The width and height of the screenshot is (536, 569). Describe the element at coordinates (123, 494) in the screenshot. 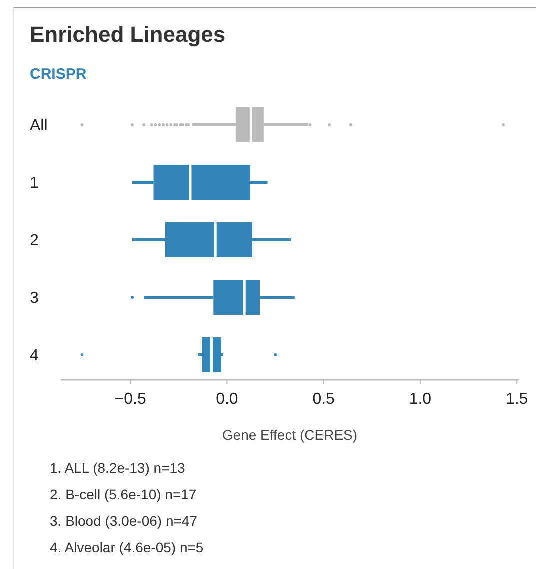

I see `text: 2. B-cell (5.6e-10) n=17` at that location.